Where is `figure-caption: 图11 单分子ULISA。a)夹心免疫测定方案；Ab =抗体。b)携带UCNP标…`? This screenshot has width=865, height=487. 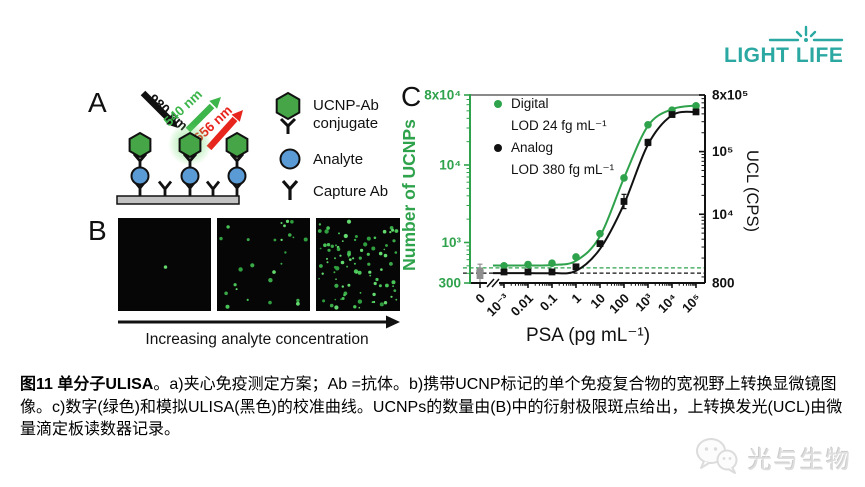
figure-caption: 图11 单分子ULISA。a)夹心免疫测定方案；Ab =抗体。b)携带UCNP标… is located at coordinates (434, 408).